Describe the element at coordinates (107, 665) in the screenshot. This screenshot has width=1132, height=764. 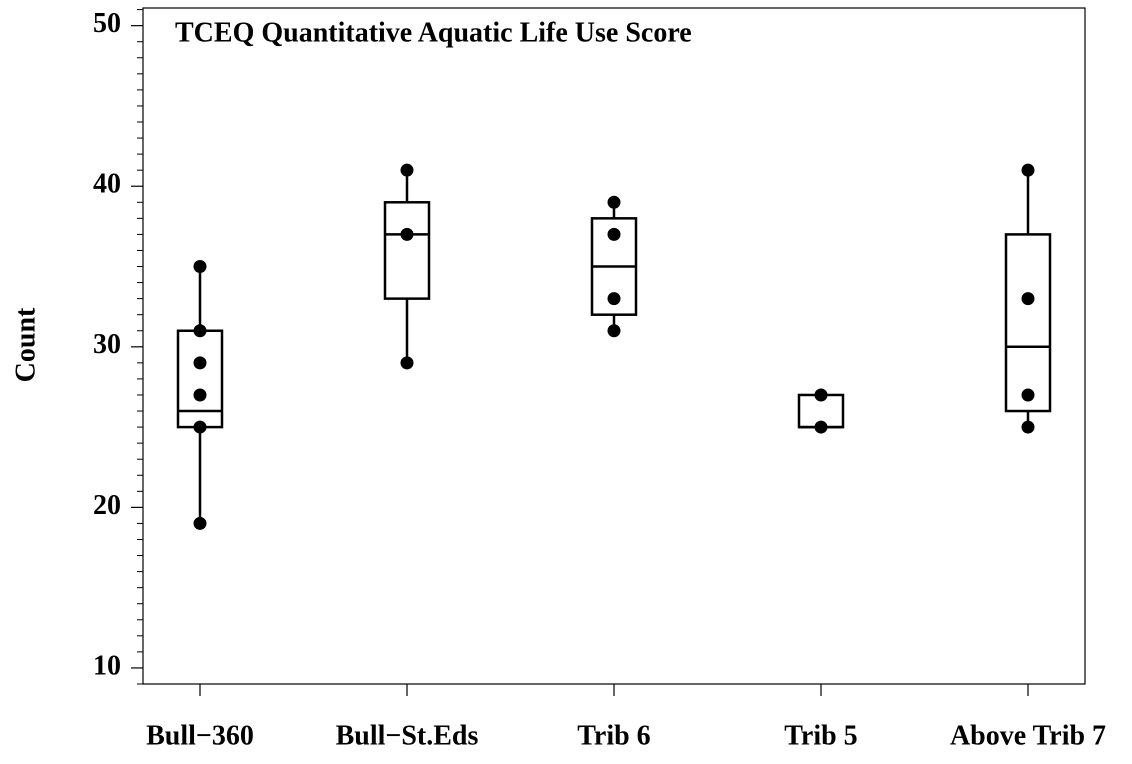
I see `y-tick-label: 10` at that location.